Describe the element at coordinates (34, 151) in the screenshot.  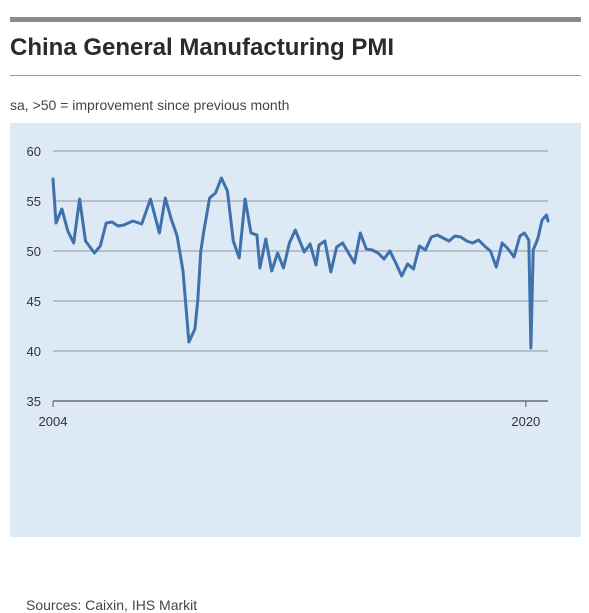
I see `y-tick-label-60: 60` at that location.